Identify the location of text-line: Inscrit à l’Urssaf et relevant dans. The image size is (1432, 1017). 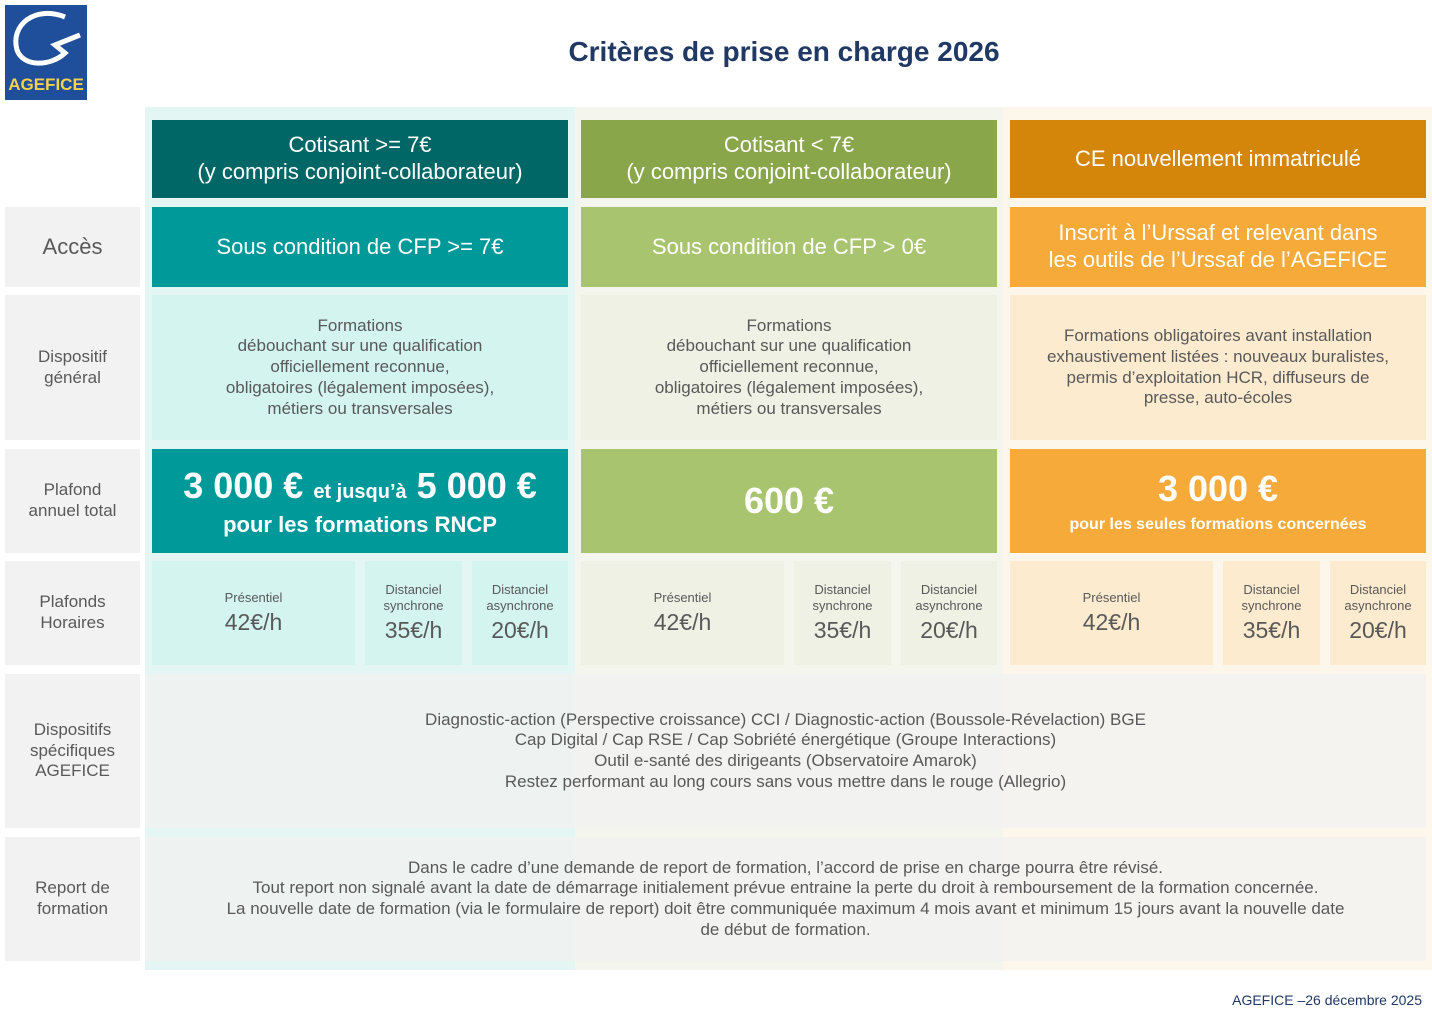
(1218, 233).